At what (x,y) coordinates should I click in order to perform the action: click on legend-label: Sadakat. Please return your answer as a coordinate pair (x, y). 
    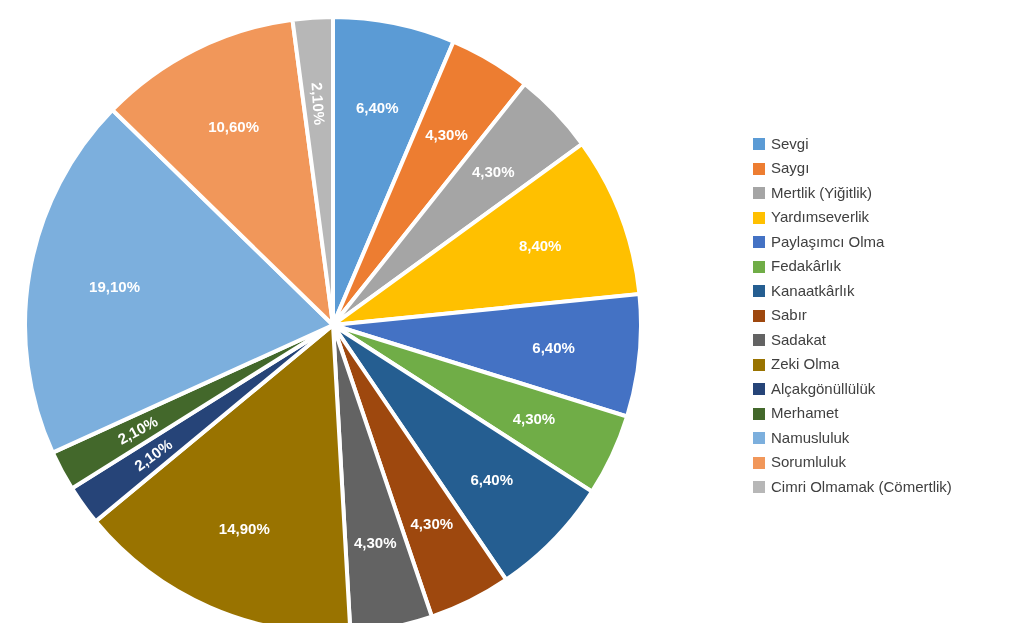
    Looking at the image, I should click on (799, 339).